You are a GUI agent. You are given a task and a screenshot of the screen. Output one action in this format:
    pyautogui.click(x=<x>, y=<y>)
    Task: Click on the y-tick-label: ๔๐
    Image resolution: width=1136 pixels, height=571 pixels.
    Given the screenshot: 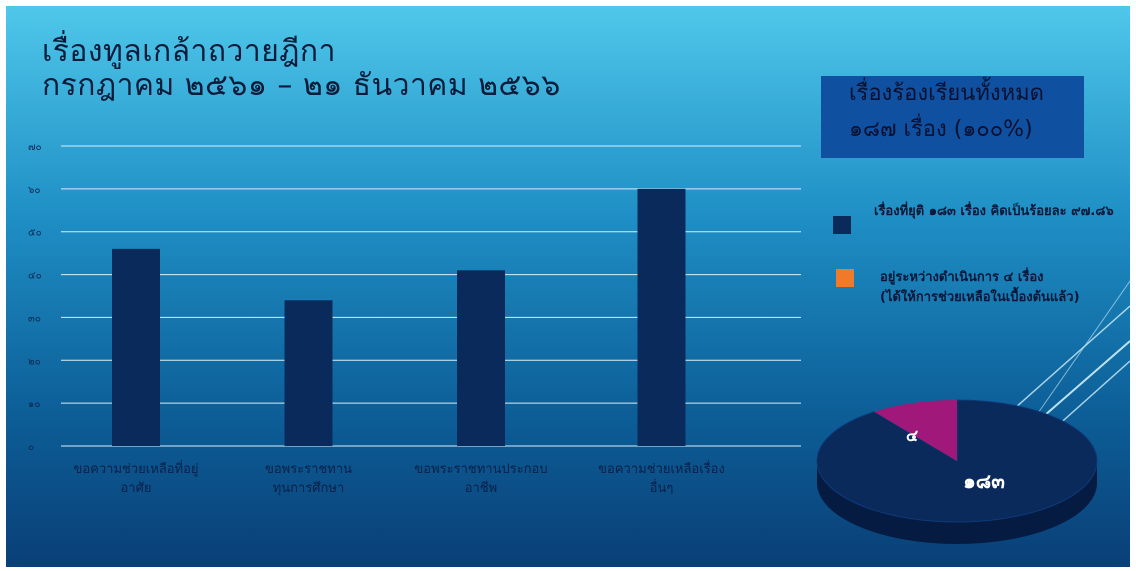 What is the action you would take?
    pyautogui.click(x=35, y=276)
    